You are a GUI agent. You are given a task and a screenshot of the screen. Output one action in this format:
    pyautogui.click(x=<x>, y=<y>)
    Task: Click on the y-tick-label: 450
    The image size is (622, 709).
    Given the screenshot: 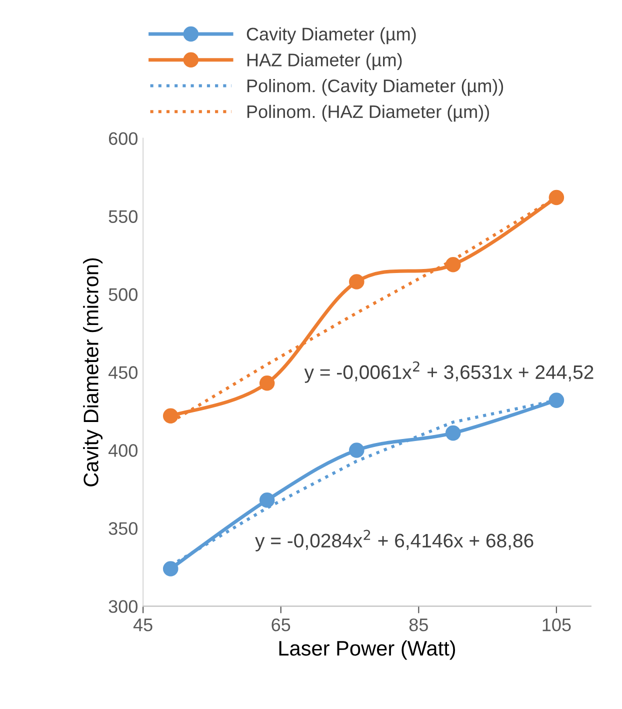 What is the action you would take?
    pyautogui.click(x=123, y=372)
    